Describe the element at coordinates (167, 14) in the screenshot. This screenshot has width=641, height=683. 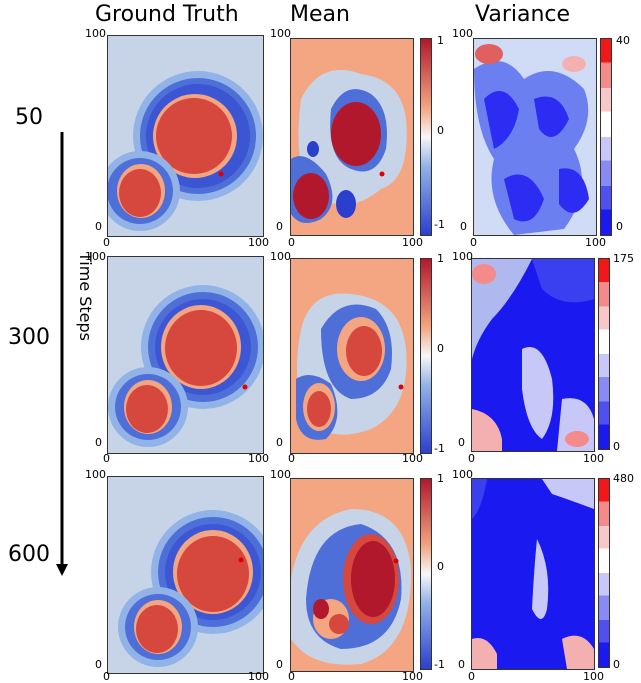
I see `column-header-ground-truth: Ground Truth` at that location.